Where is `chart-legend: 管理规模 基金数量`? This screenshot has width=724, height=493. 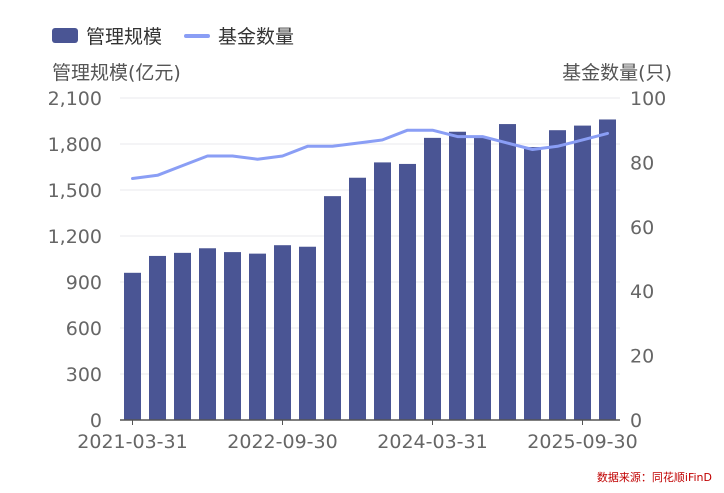 chart-legend: 管理规模 基金数量 is located at coordinates (184, 35).